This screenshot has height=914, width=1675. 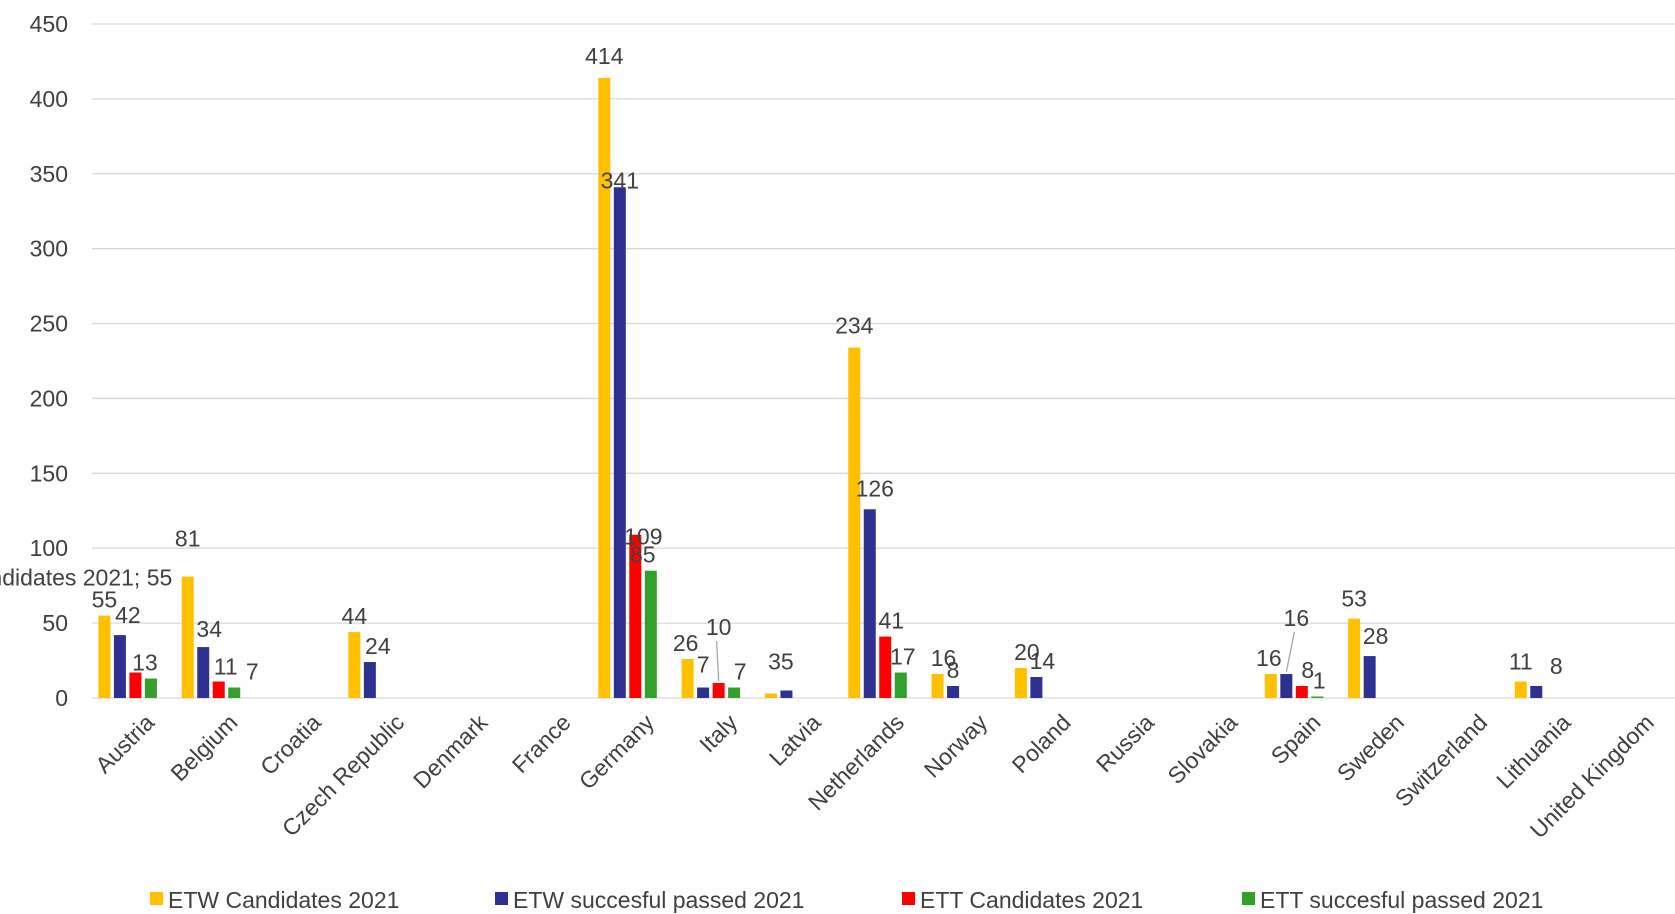 I want to click on data-label: 13, so click(x=145, y=663).